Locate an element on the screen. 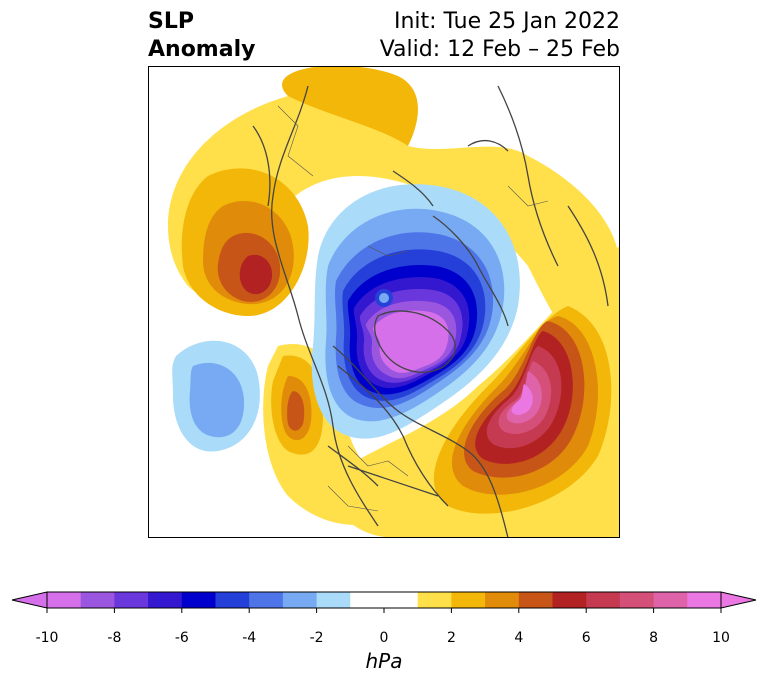 The image size is (768, 686). colorbar-tick-label: 10 is located at coordinates (721, 638).